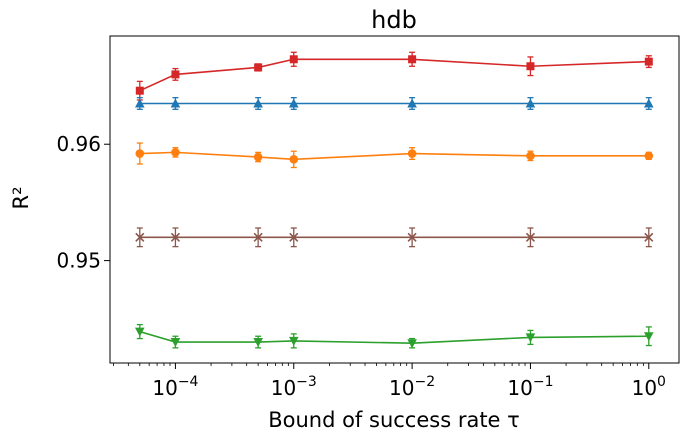 The width and height of the screenshot is (680, 437). Describe the element at coordinates (78, 144) in the screenshot. I see `y-tick-label: 0.96` at that location.